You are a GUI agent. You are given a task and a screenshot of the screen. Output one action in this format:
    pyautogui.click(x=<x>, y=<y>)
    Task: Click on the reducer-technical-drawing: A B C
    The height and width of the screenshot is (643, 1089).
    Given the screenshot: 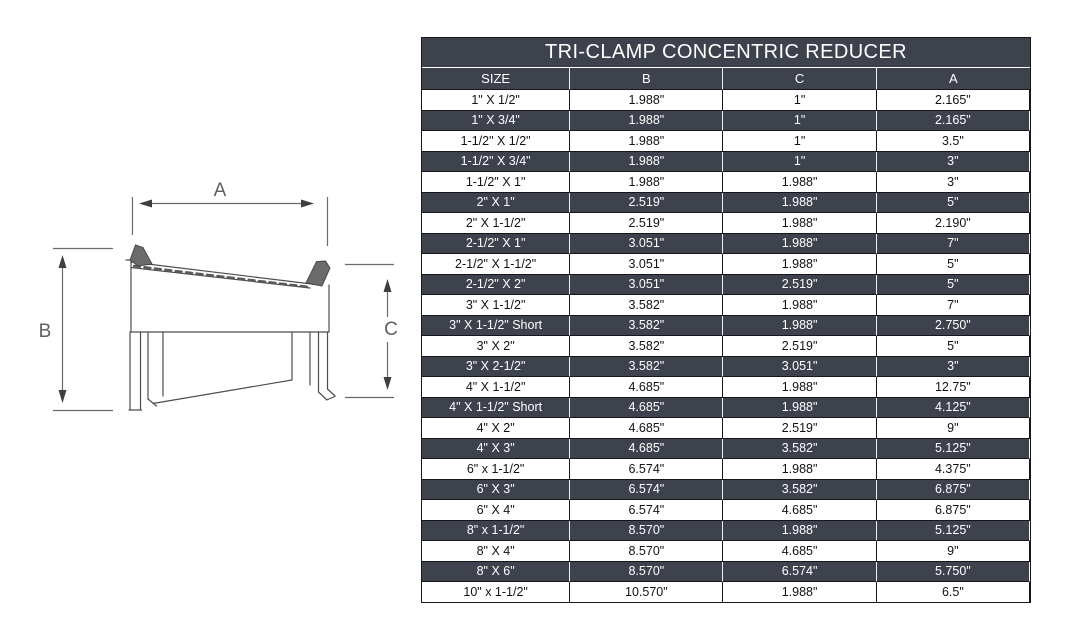 What is the action you would take?
    pyautogui.click(x=218, y=296)
    